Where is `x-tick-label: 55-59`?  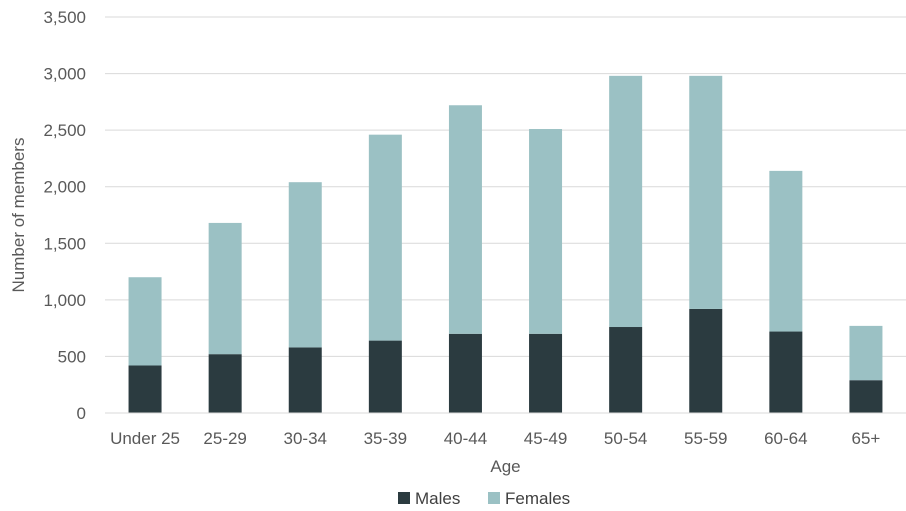
x-tick-label: 55-59 is located at coordinates (705, 438).